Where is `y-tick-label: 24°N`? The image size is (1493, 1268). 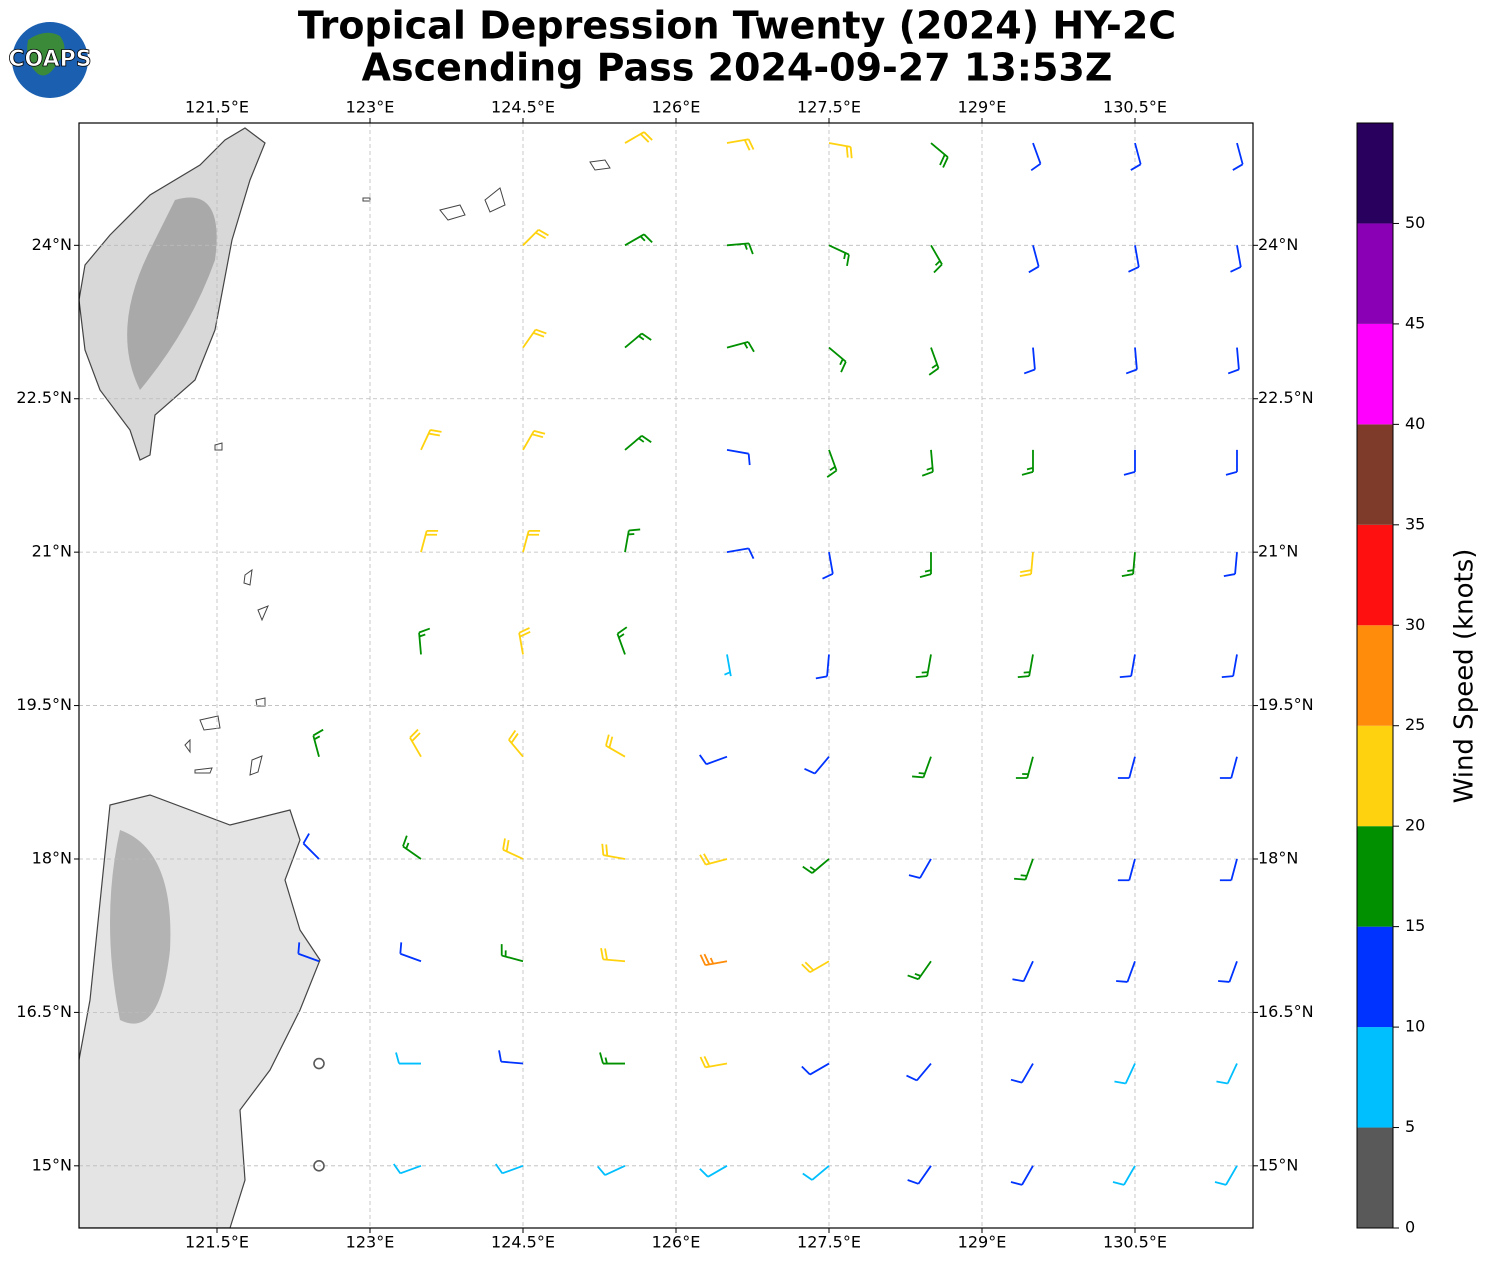
y-tick-label: 24°N is located at coordinates (1278, 244).